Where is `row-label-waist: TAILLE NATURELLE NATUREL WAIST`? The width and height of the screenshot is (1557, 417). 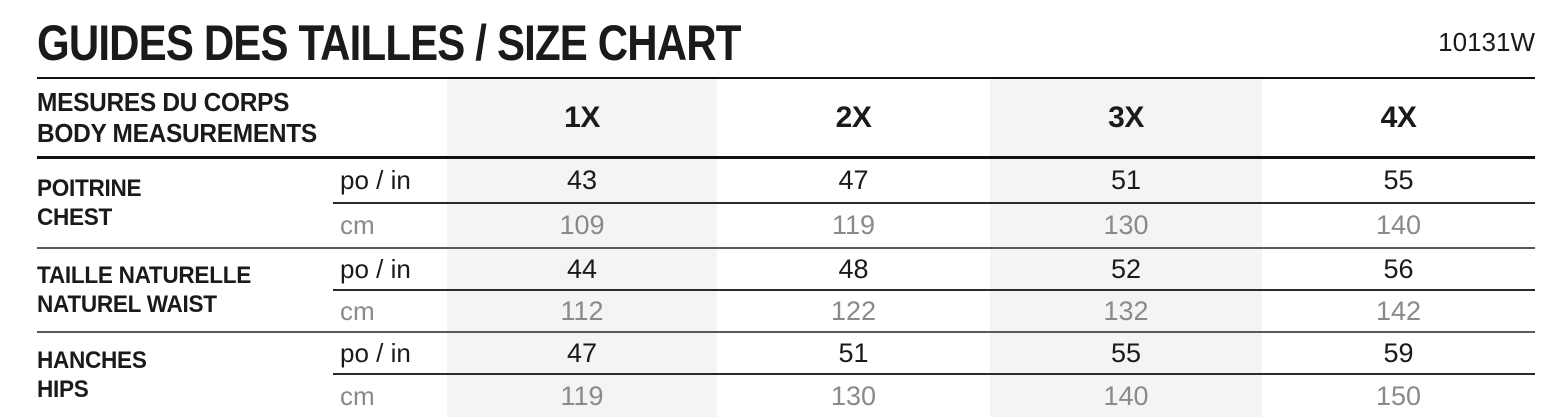
row-label-waist: TAILLE NATURELLE NATUREL WAIST is located at coordinates (185, 291).